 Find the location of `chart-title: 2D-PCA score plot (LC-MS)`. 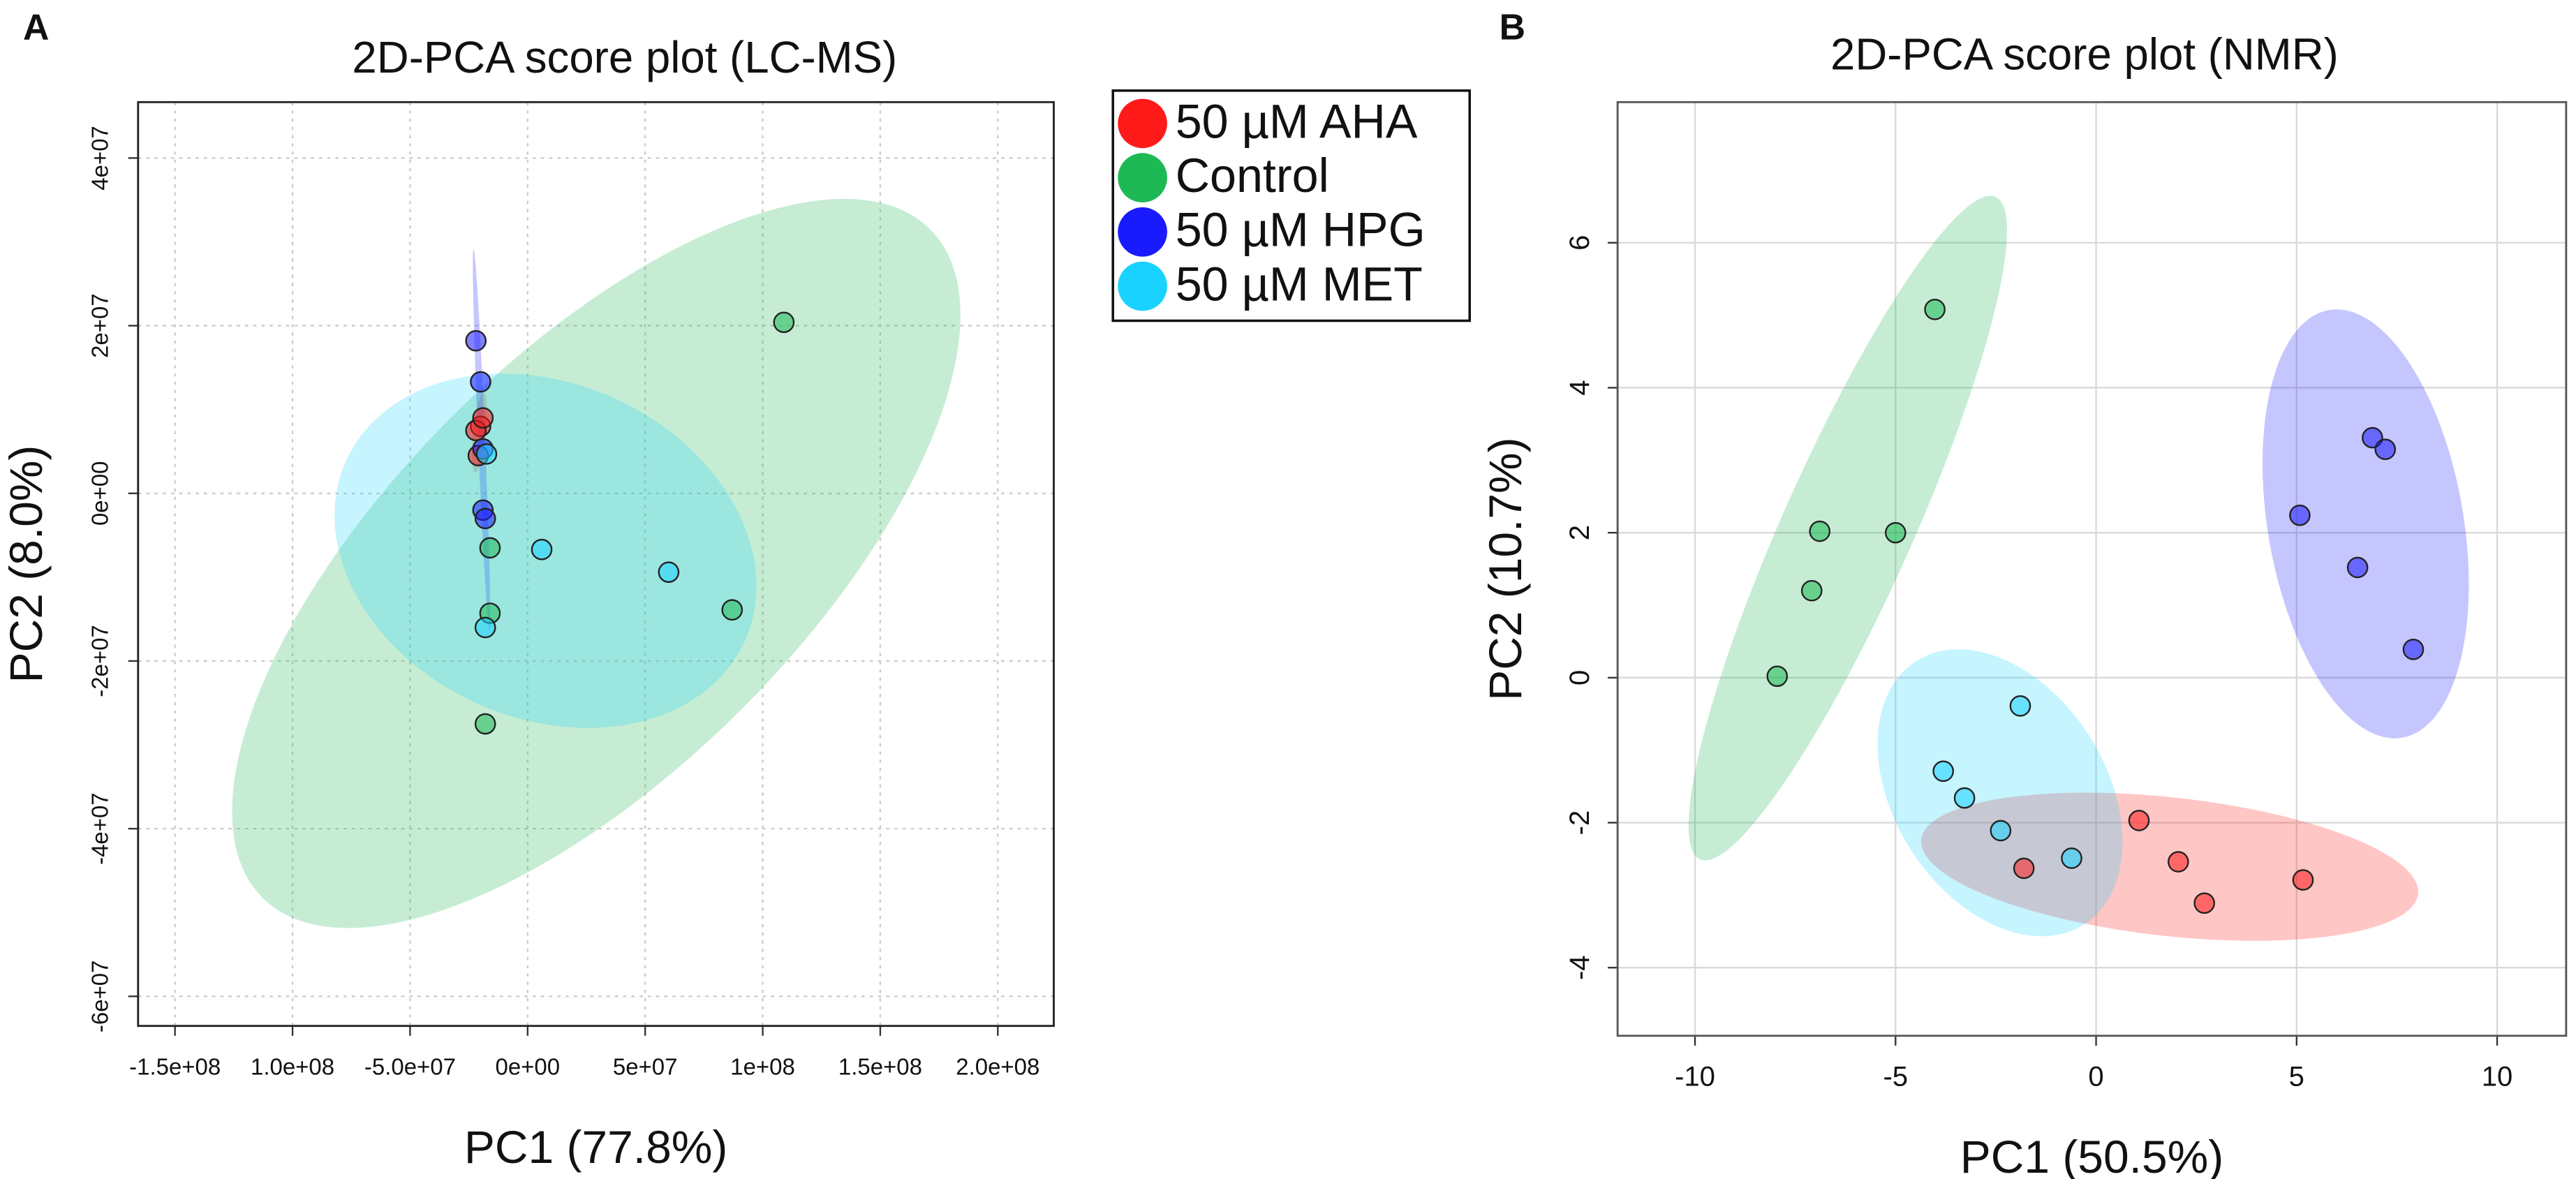

chart-title: 2D-PCA score plot (LC-MS) is located at coordinates (624, 58).